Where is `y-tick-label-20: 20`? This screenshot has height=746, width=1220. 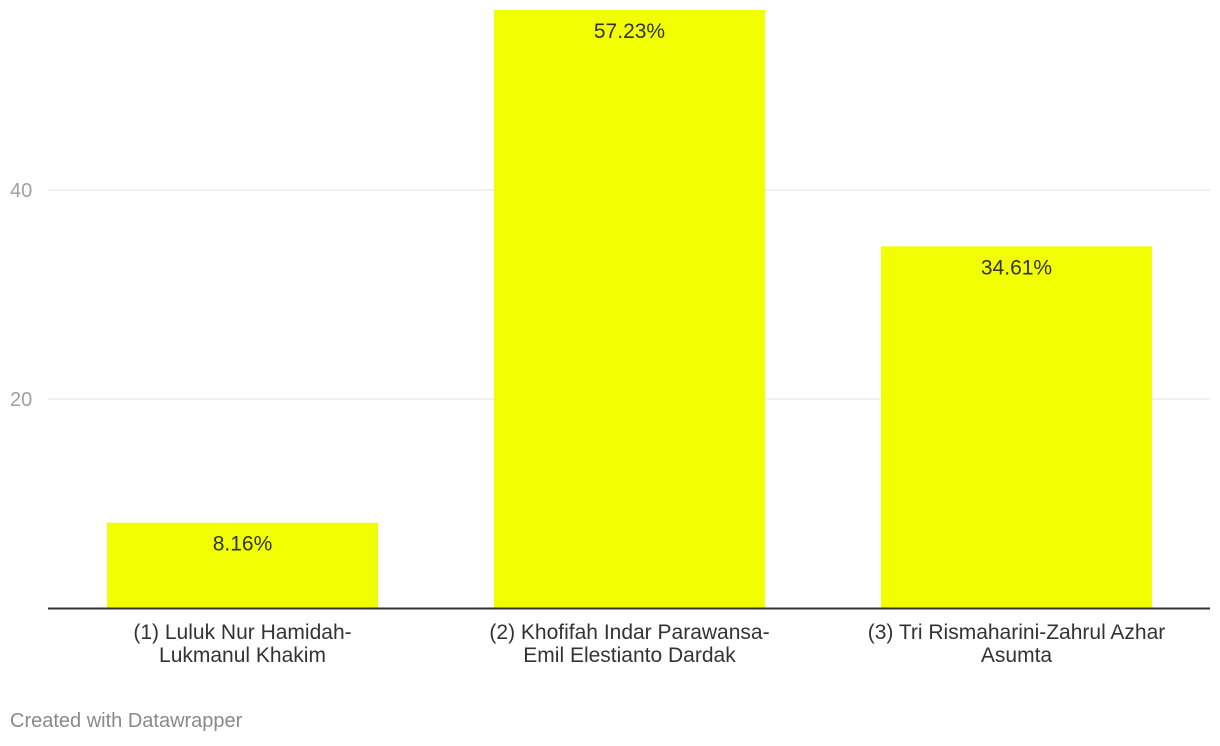
y-tick-label-20: 20 is located at coordinates (21, 400).